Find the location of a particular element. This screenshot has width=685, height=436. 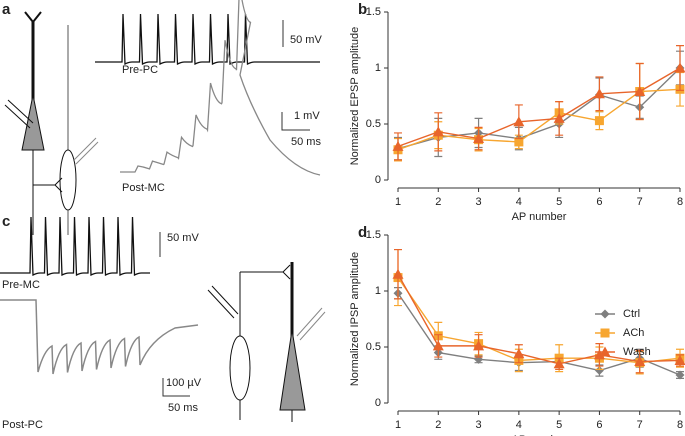

scale-label: 1 mV is located at coordinates (307, 116).